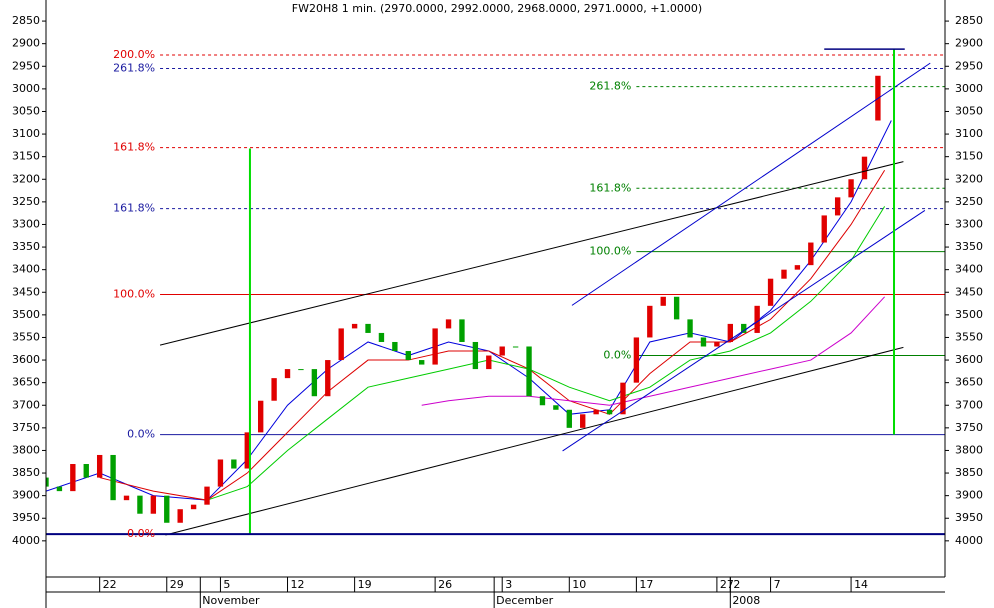 The image size is (994, 608). Describe the element at coordinates (231, 600) in the screenshot. I see `month-label: November` at that location.